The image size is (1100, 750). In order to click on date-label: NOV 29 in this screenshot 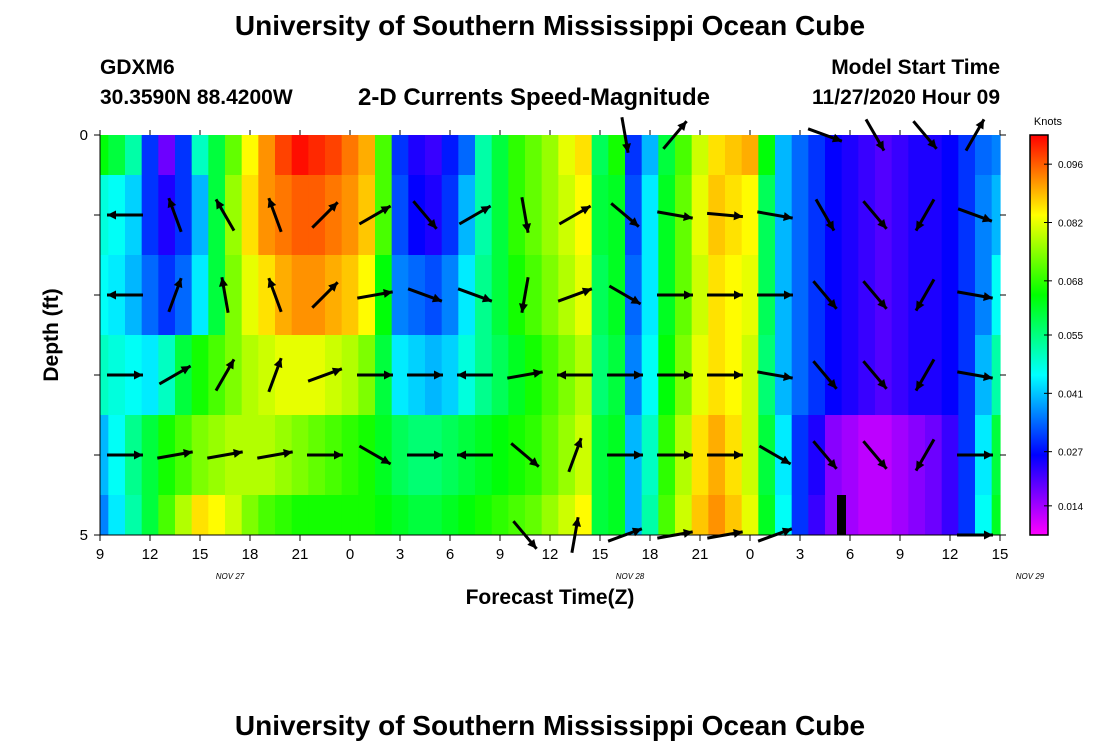, I will do `click(1030, 576)`.